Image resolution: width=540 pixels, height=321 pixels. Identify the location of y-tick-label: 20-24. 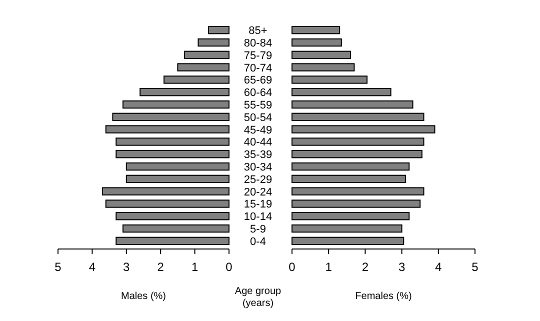
(258, 192).